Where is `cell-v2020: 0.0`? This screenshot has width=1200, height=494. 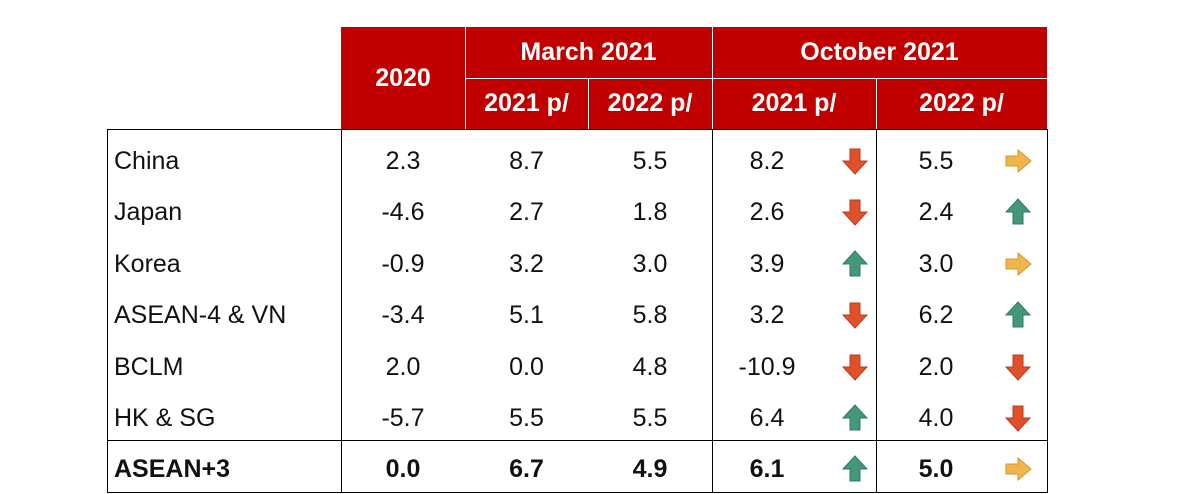 cell-v2020: 0.0 is located at coordinates (403, 468).